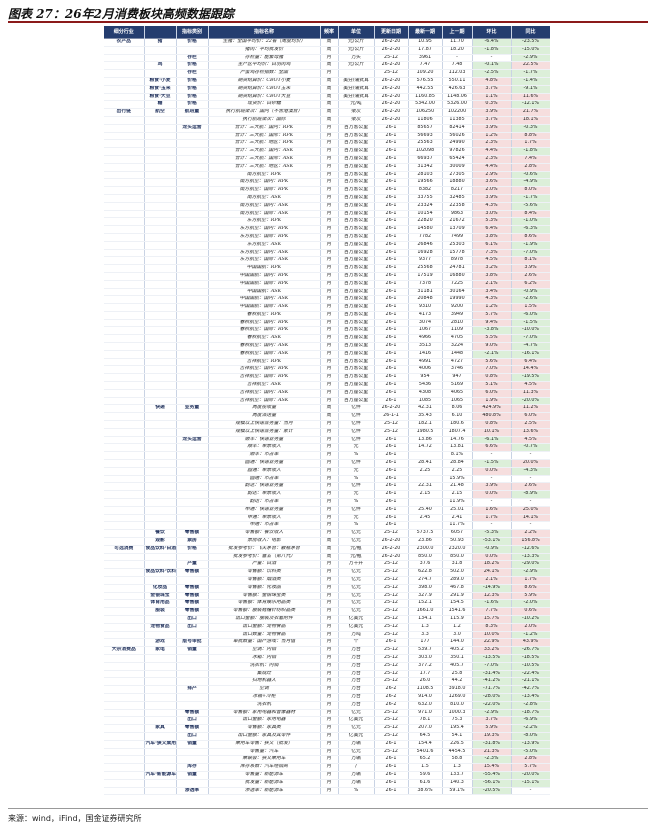  I want to click on cell-prev: 467.8, so click(457, 588).